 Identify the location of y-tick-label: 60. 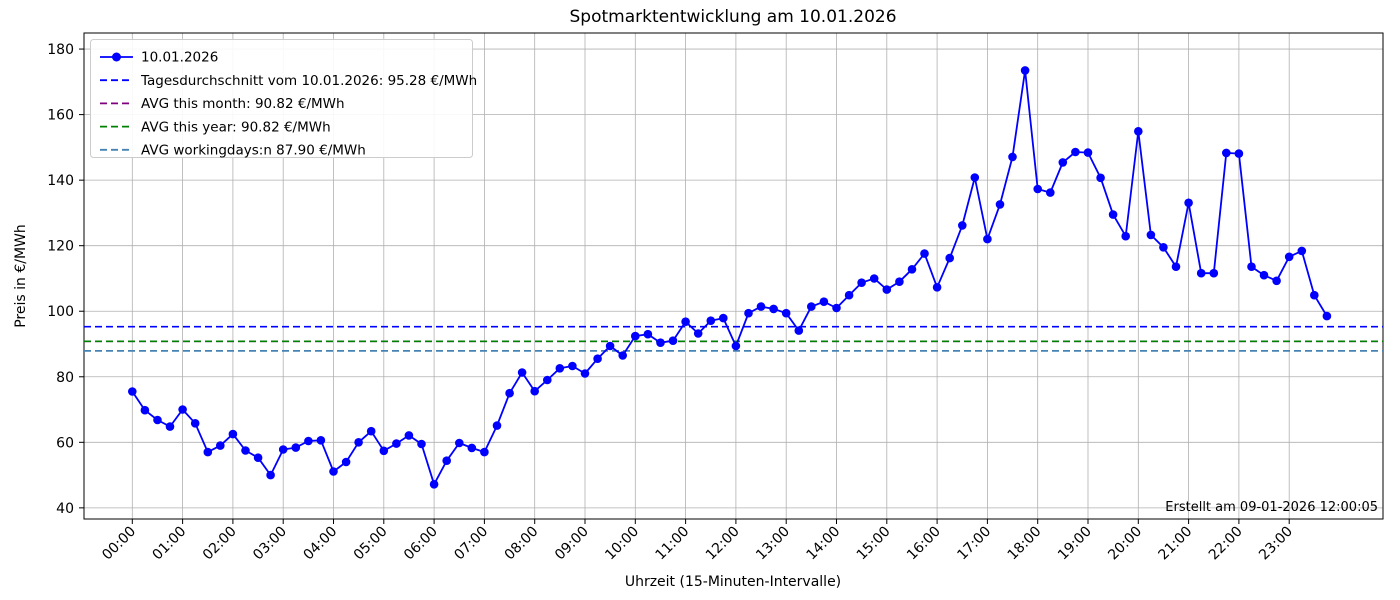
(65, 443).